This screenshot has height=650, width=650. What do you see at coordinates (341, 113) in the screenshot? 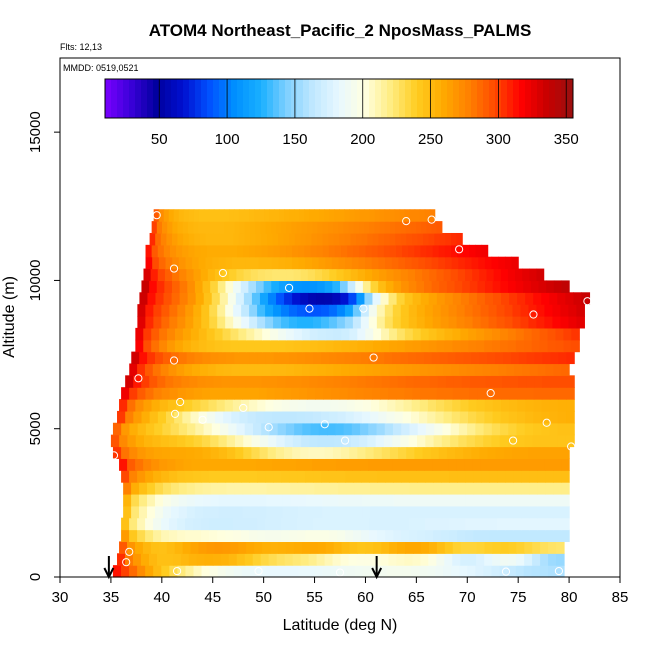
I see `colorbar: 50 100 150 200 250 300 350` at bounding box center [341, 113].